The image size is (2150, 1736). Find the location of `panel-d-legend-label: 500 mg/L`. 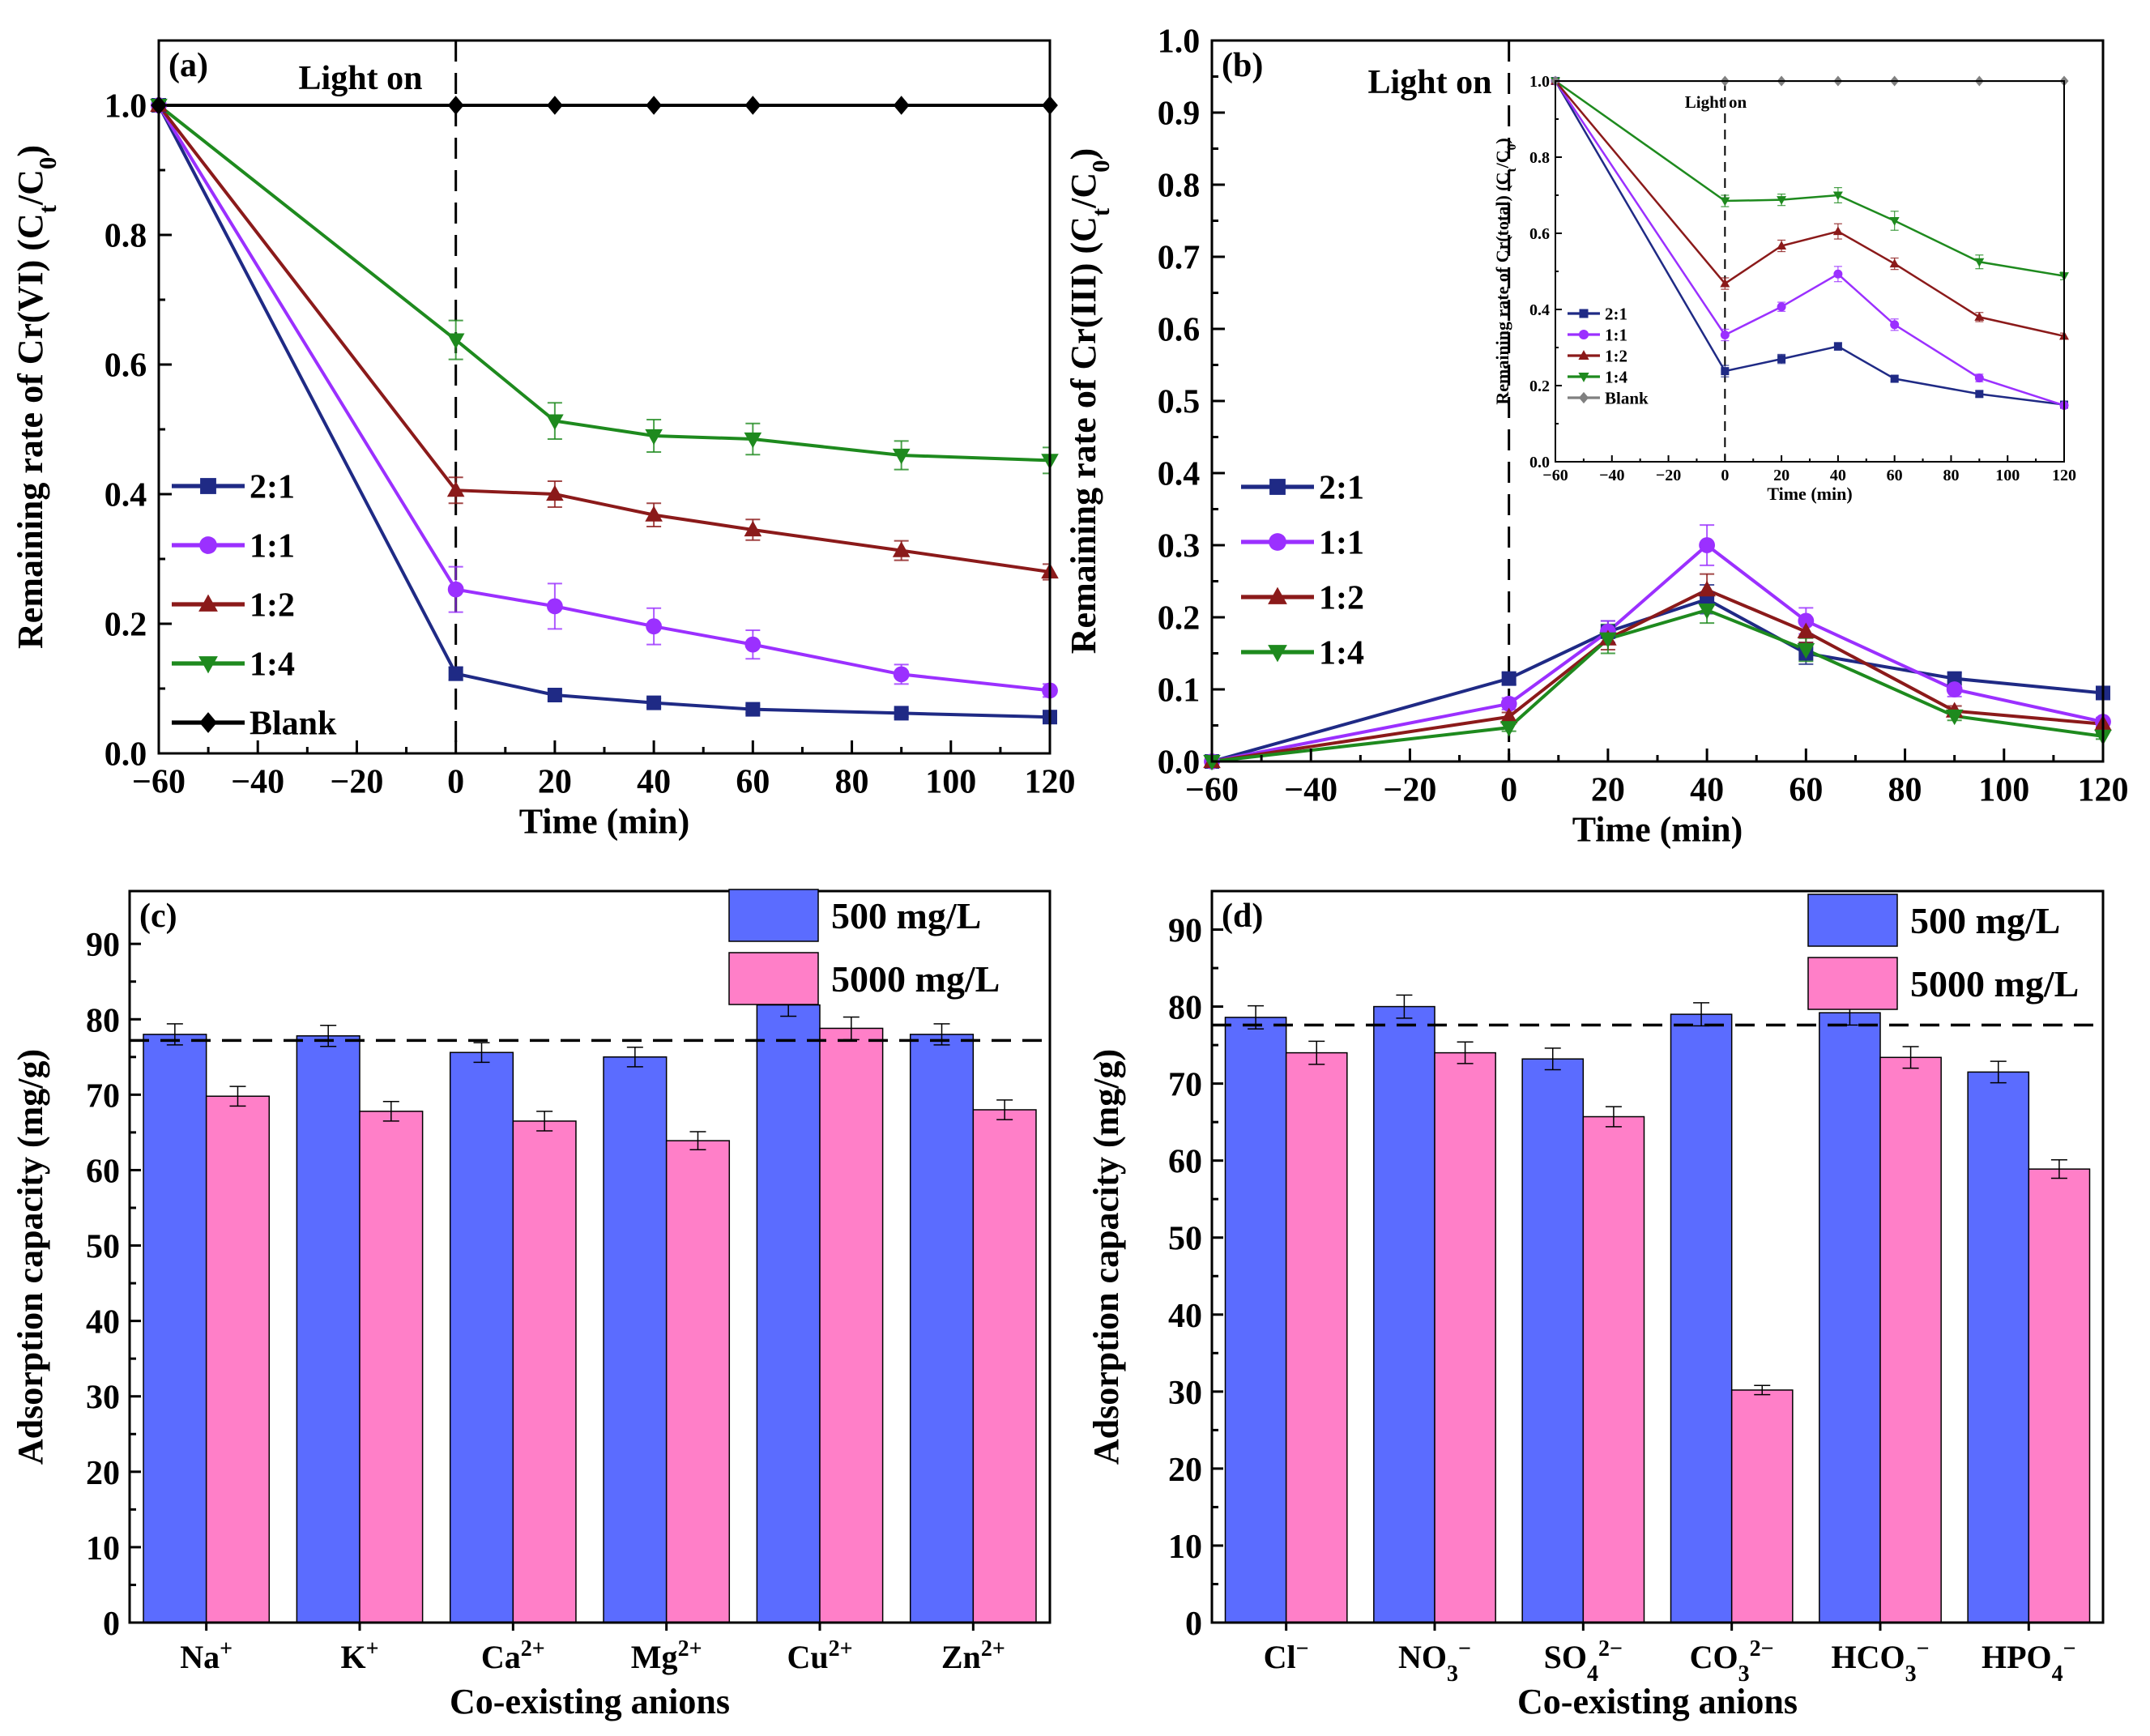

panel-d-legend-label: 500 mg/L is located at coordinates (1985, 920).